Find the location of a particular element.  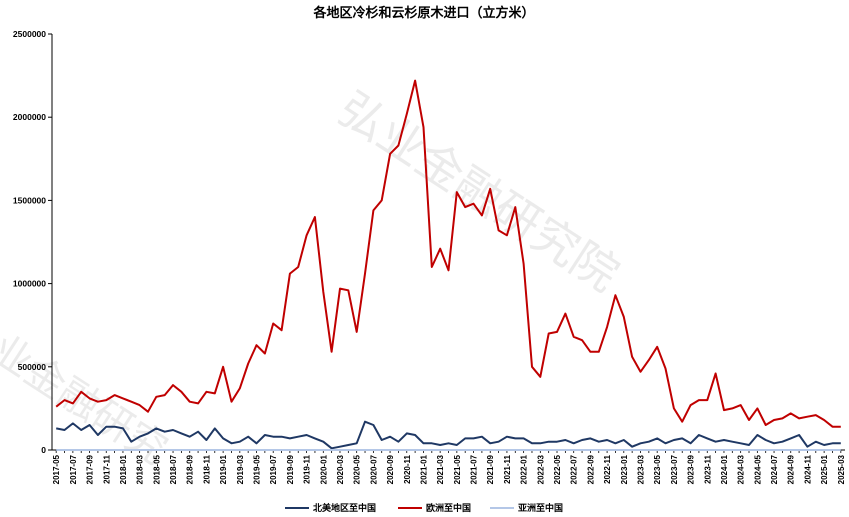

x-tick-label: 2021-05 is located at coordinates (457, 469).